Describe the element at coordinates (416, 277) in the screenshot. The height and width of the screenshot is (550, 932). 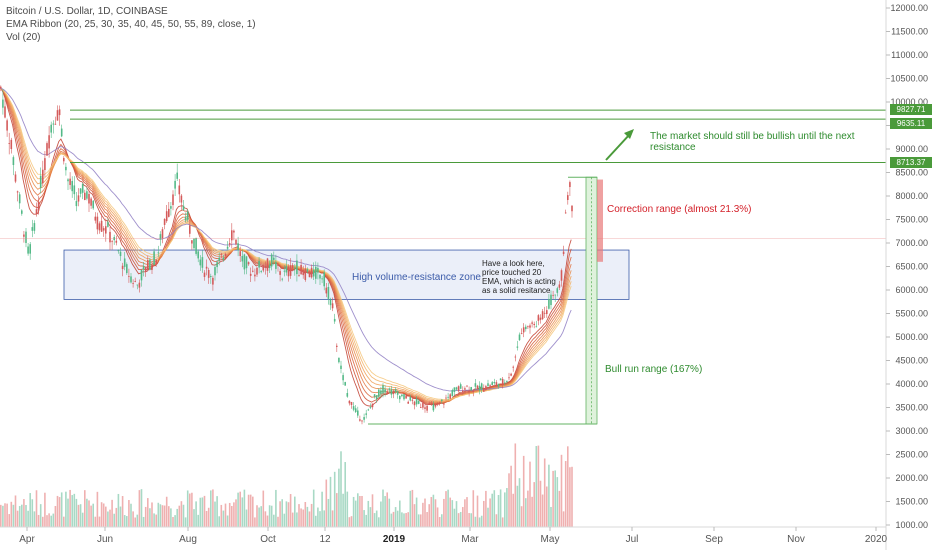
I see `zone-note: High volume-resistance zone` at that location.